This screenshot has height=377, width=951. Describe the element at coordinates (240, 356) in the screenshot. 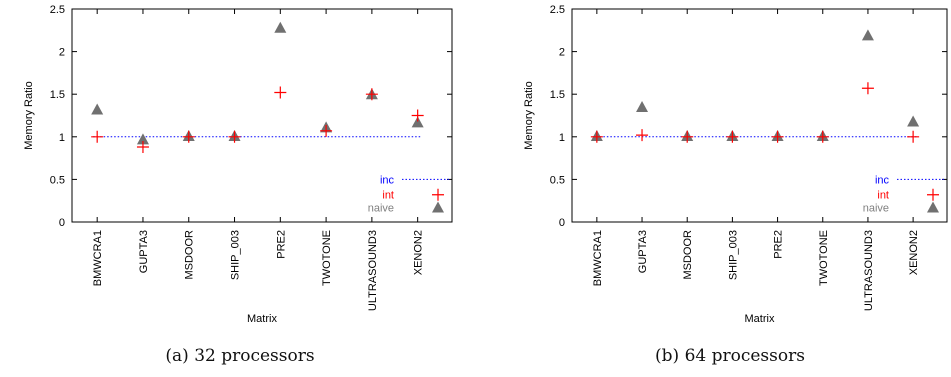

I see `caption-32-processors: (a) 32 processors` at that location.